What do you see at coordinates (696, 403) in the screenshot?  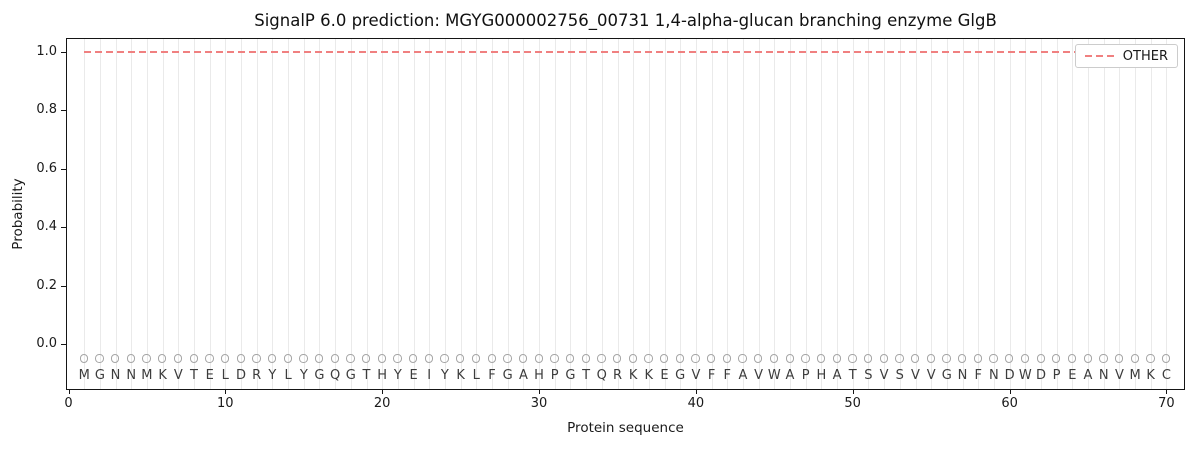 I see `x-tick-label: 40` at bounding box center [696, 403].